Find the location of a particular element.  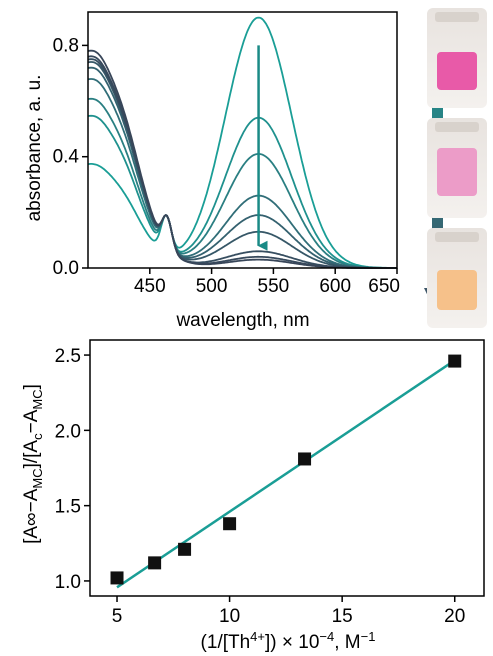

spectra-y-tick-label: 0.4 is located at coordinates (66, 157).